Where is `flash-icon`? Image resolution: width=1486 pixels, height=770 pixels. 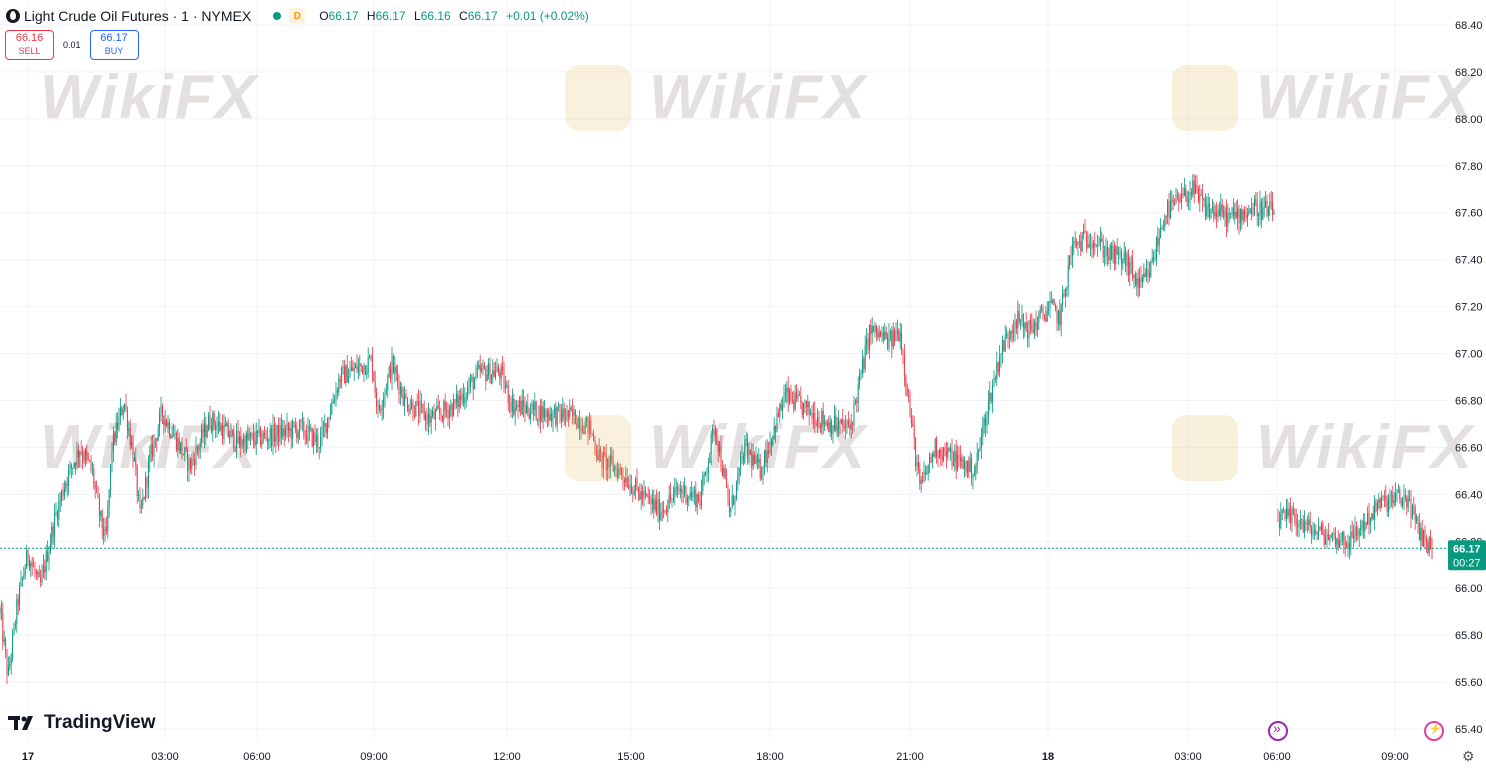 flash-icon is located at coordinates (1434, 731).